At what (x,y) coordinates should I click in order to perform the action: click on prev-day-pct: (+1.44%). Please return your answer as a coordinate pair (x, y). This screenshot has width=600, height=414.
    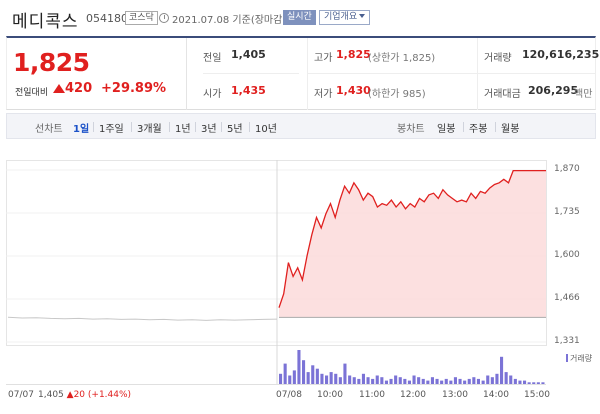
    Looking at the image, I should click on (109, 395).